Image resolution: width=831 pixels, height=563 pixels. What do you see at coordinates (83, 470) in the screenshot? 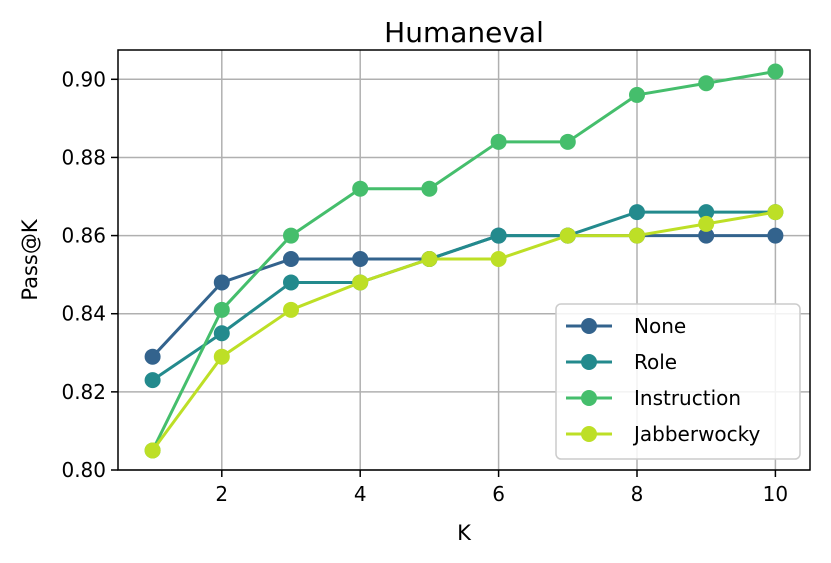
I see `y-tick-label: 0.80` at bounding box center [83, 470].